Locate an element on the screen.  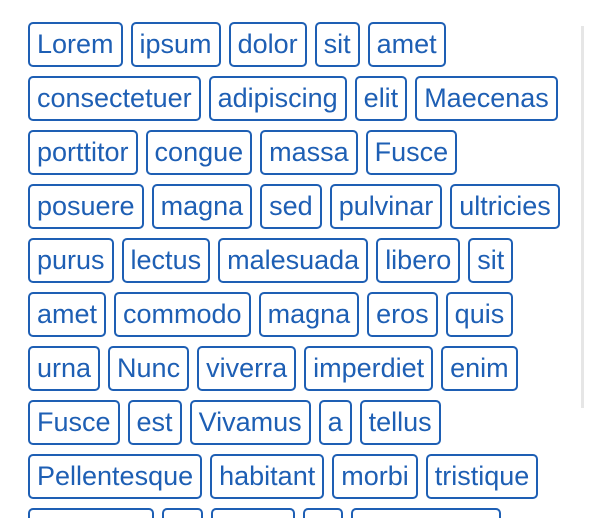
tag-chip: viverra is located at coordinates (247, 368).